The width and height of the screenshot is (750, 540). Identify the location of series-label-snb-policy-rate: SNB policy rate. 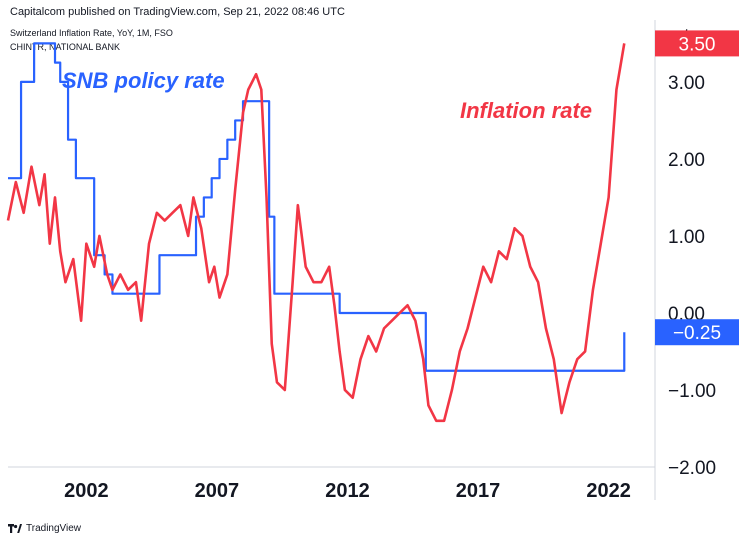
(143, 80).